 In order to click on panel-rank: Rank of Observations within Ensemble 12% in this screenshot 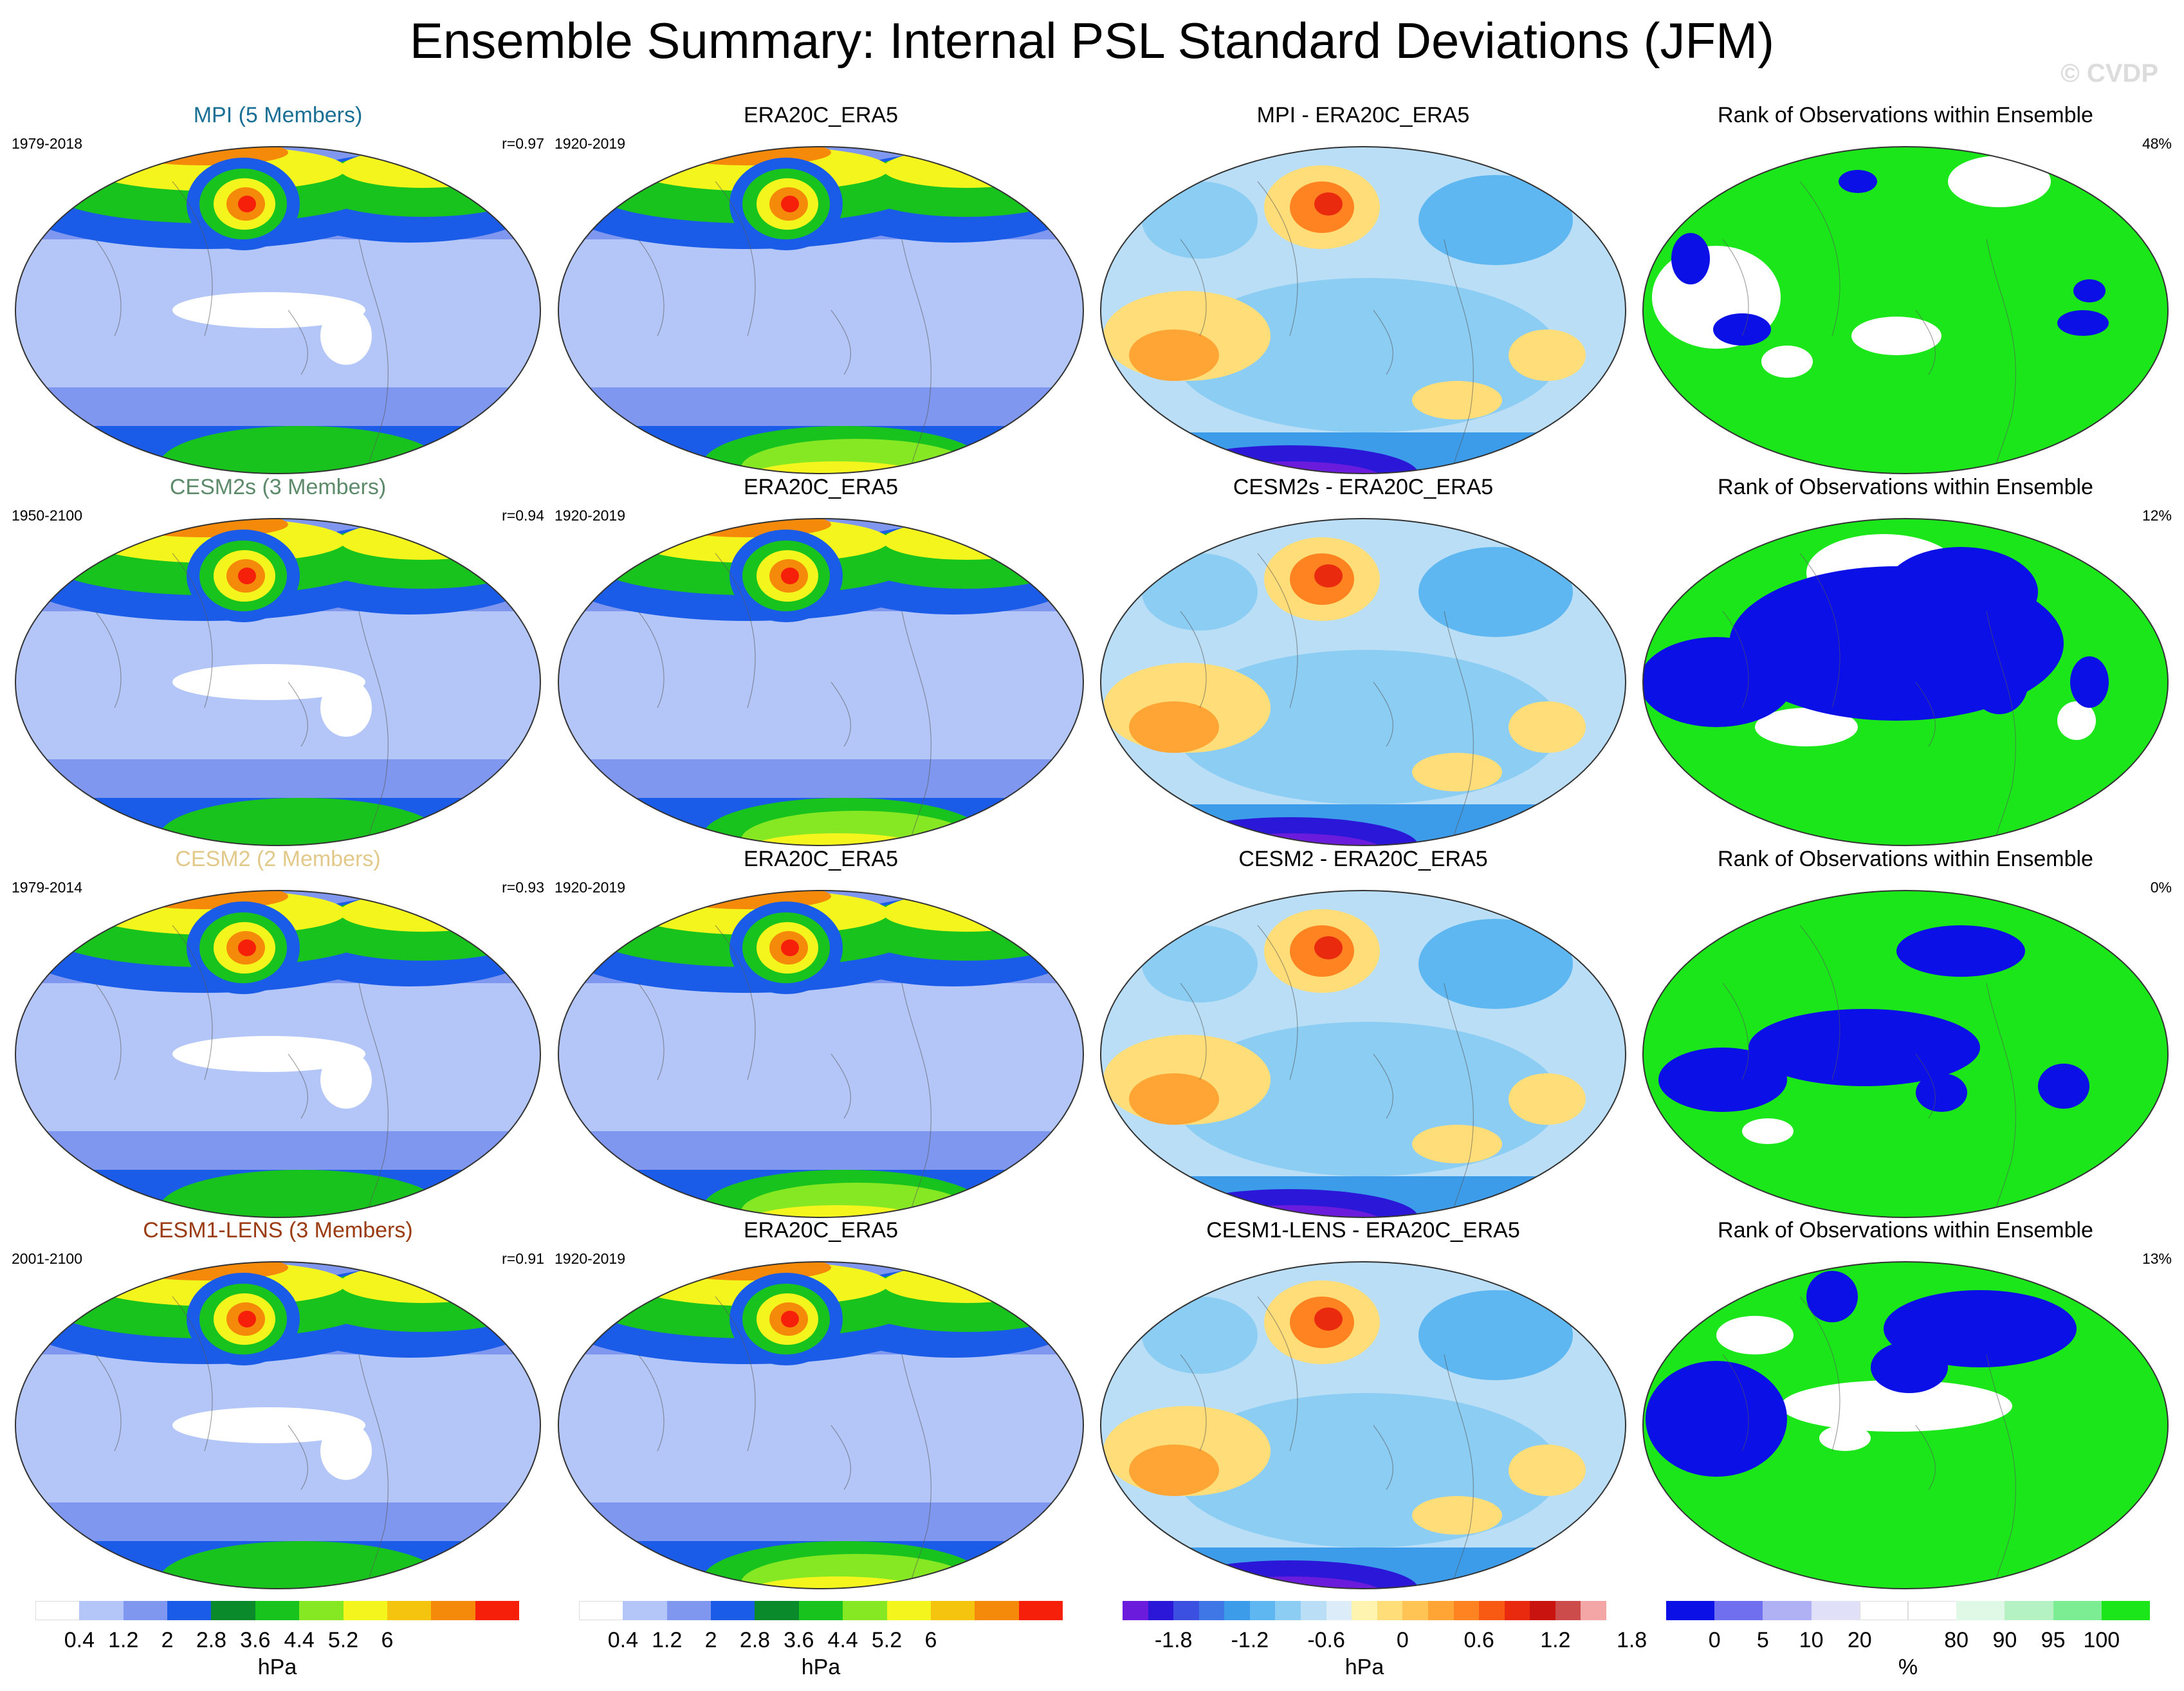, I will do `click(1906, 665)`.